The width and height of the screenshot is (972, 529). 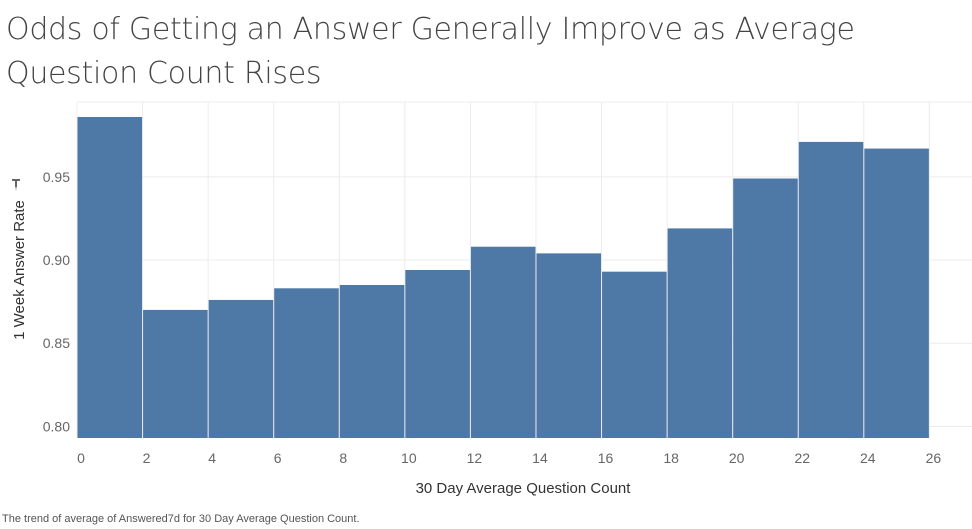 What do you see at coordinates (475, 458) in the screenshot?
I see `x-tick-label: 12` at bounding box center [475, 458].